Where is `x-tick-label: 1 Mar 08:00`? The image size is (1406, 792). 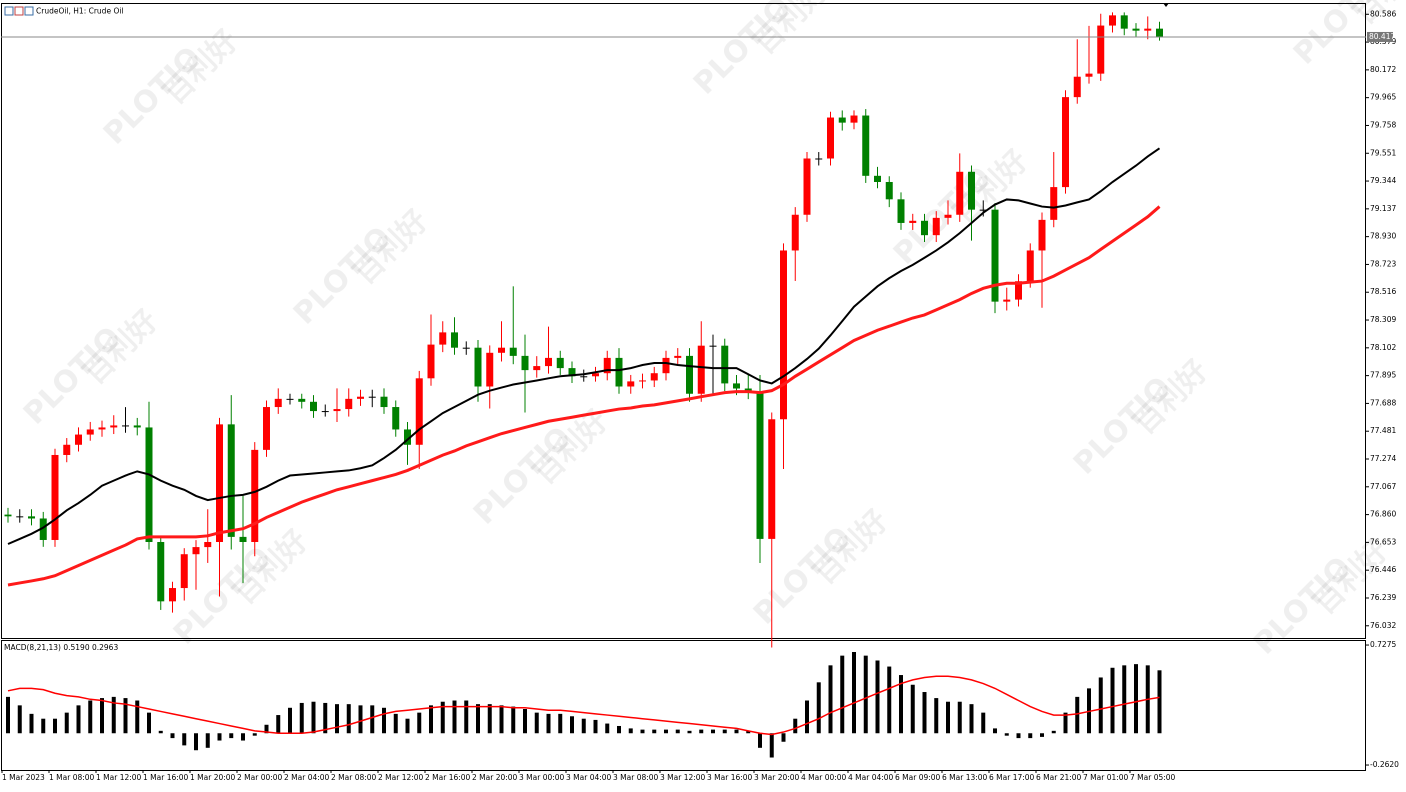
x-tick-label: 1 Mar 08:00 is located at coordinates (72, 777).